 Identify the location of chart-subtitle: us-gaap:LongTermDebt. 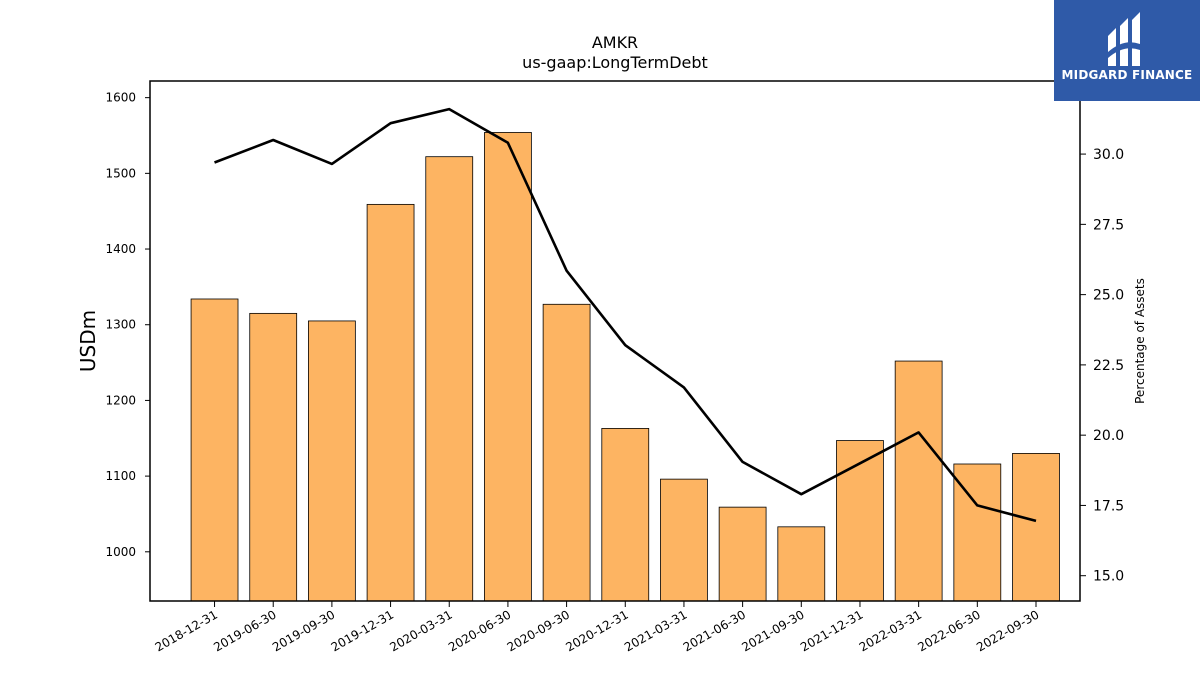
(615, 62).